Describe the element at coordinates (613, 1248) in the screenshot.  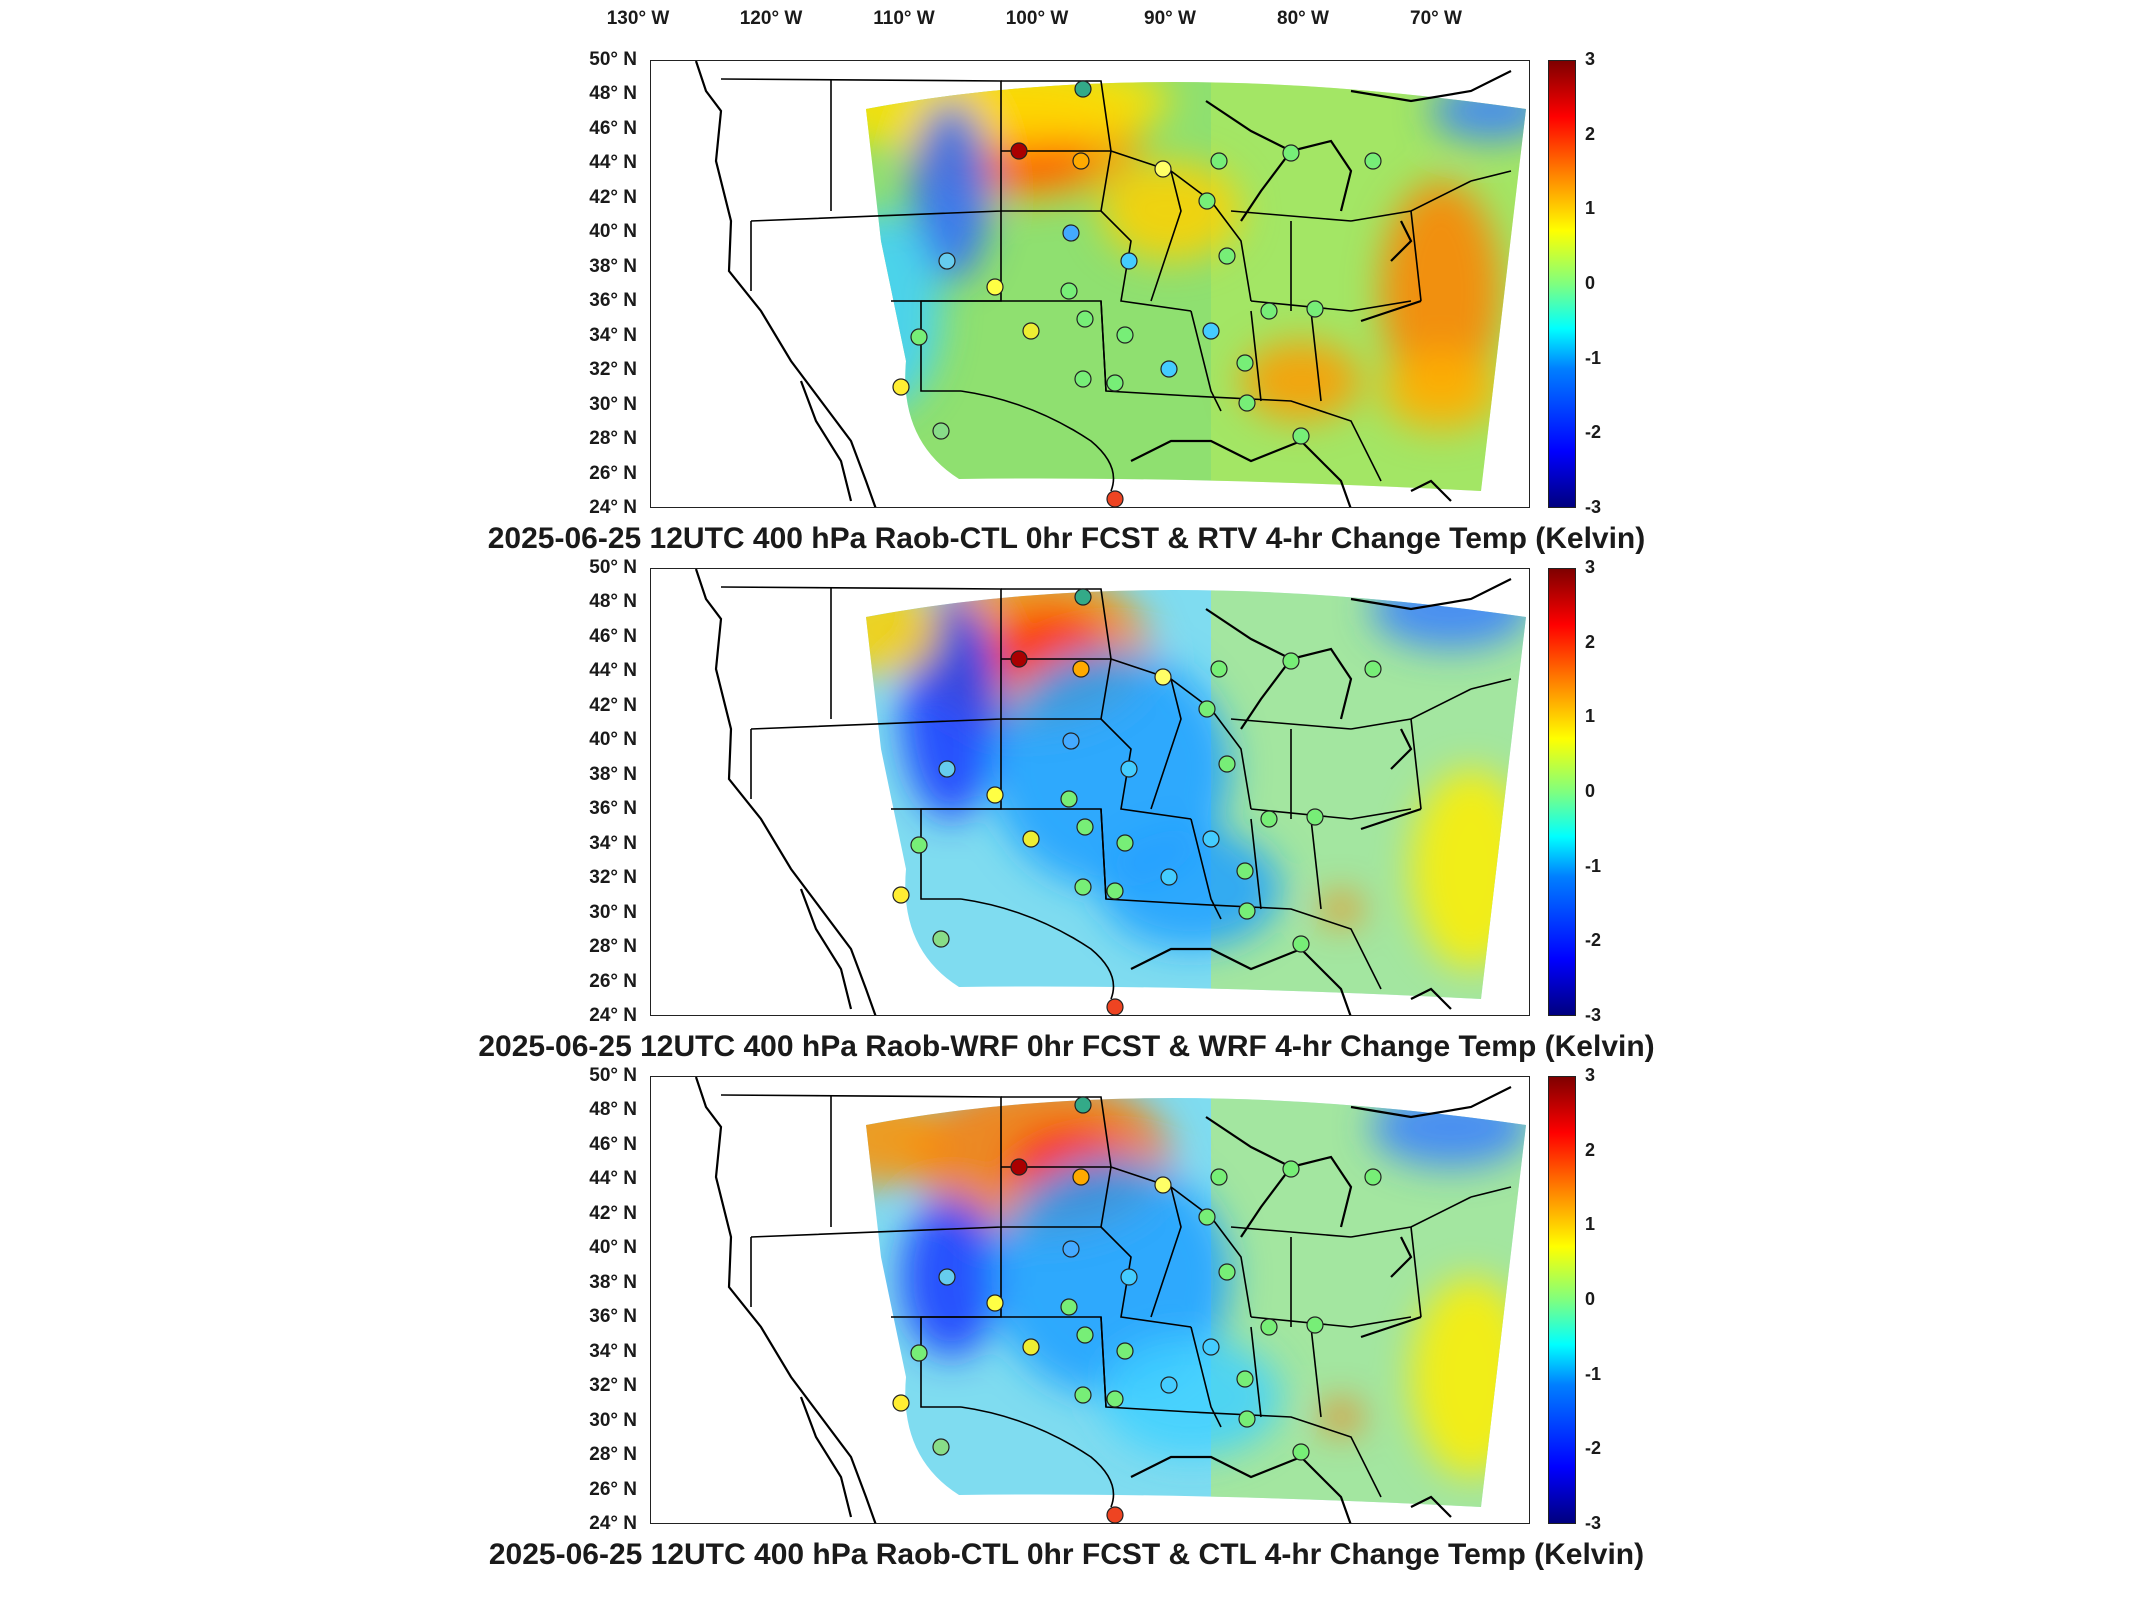
I see `lat-label: 40° N` at that location.